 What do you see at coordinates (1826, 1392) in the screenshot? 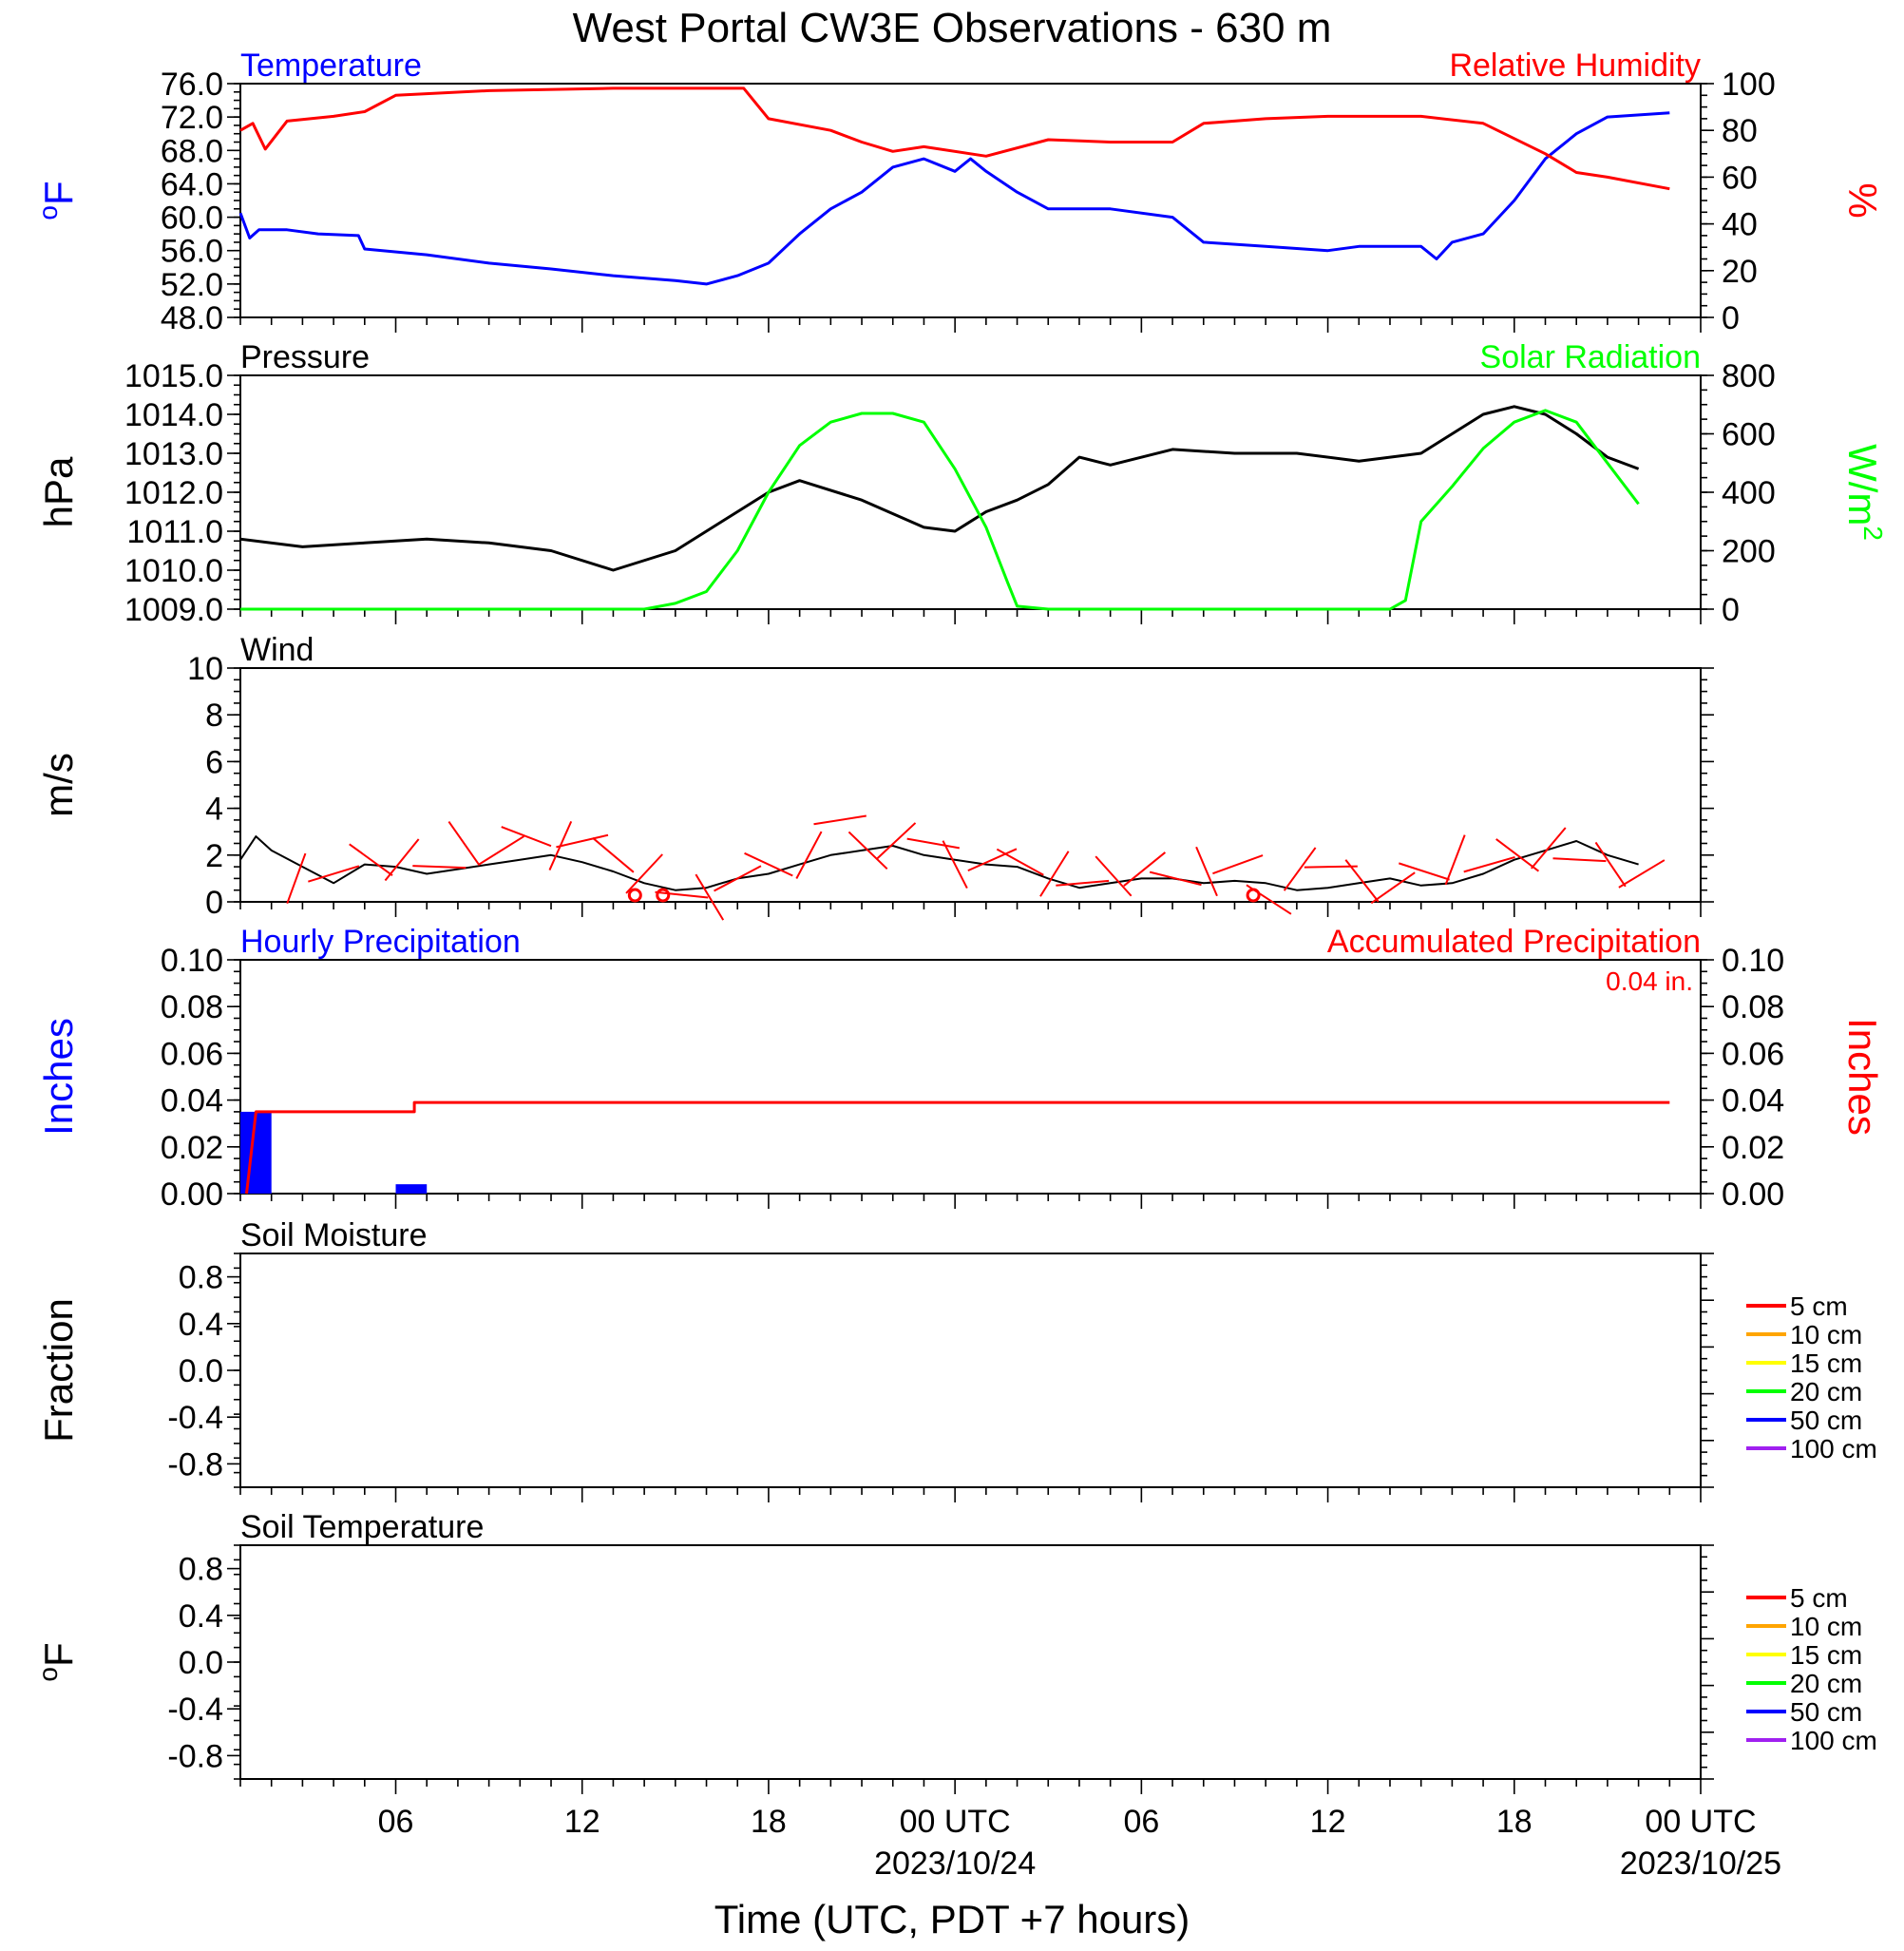
I see `legend-label: 20 cm` at bounding box center [1826, 1392].